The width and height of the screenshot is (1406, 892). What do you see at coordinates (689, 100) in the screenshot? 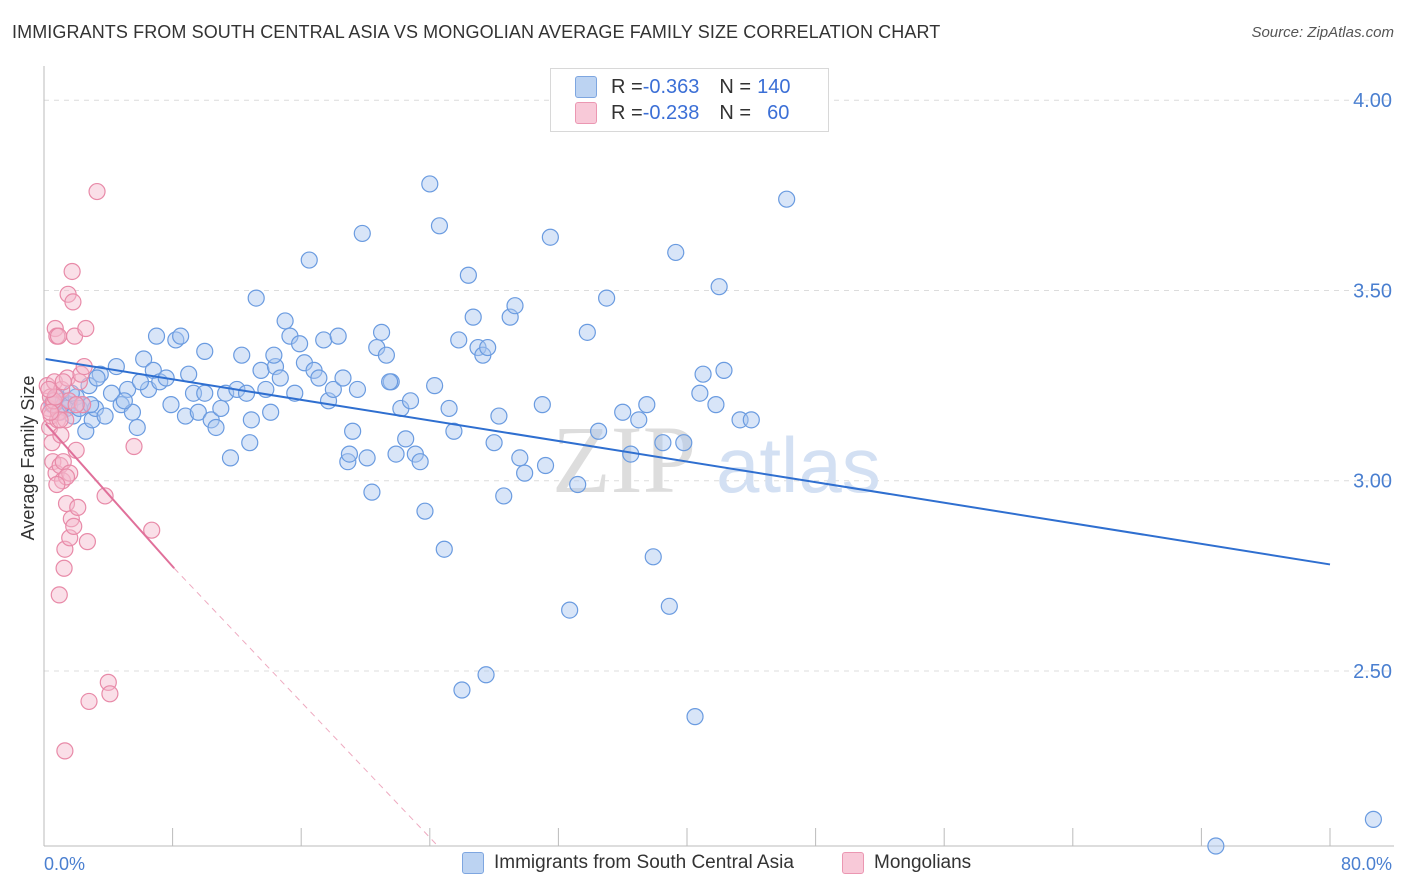
I see `correlation-legend: R = -0.363 N = 140 R = -0.238 N = 60` at bounding box center [689, 100].